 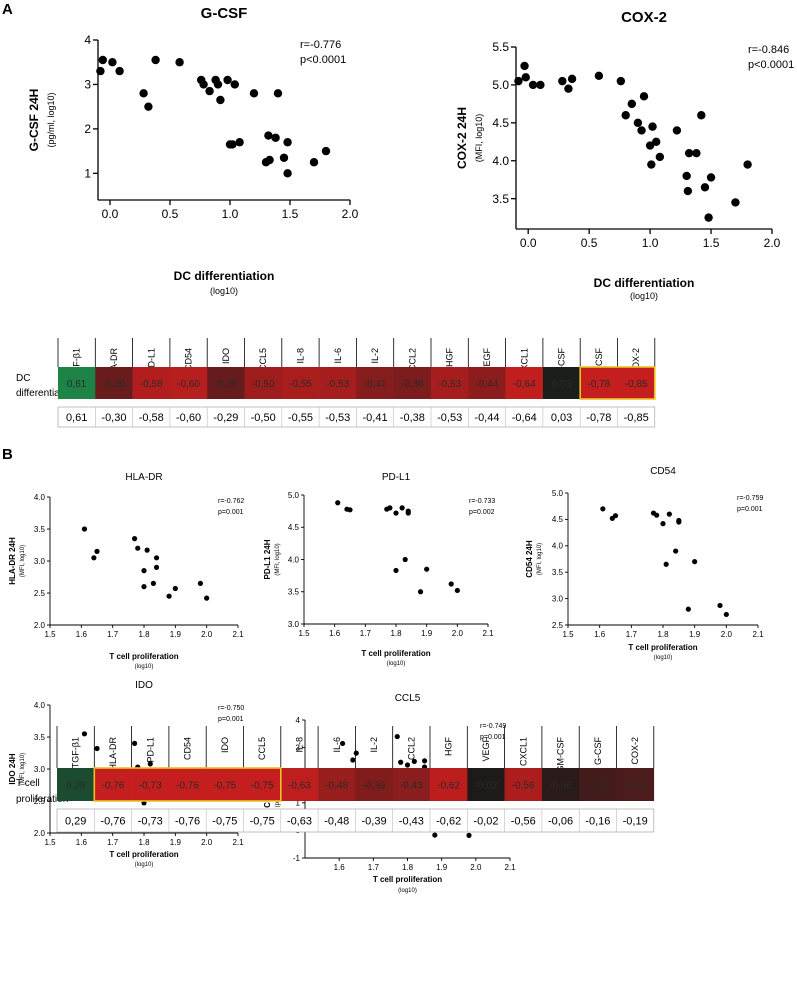 What do you see at coordinates (294, 624) in the screenshot?
I see `y-tick-label: 3.0` at bounding box center [294, 624].